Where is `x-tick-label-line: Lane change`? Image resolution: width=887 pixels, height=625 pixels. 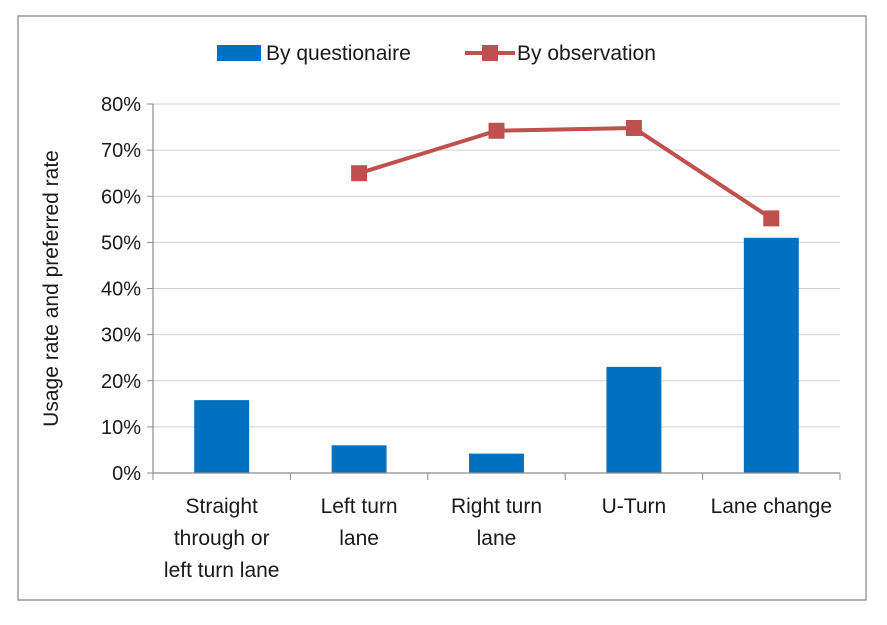
x-tick-label-line: Lane change is located at coordinates (771, 506).